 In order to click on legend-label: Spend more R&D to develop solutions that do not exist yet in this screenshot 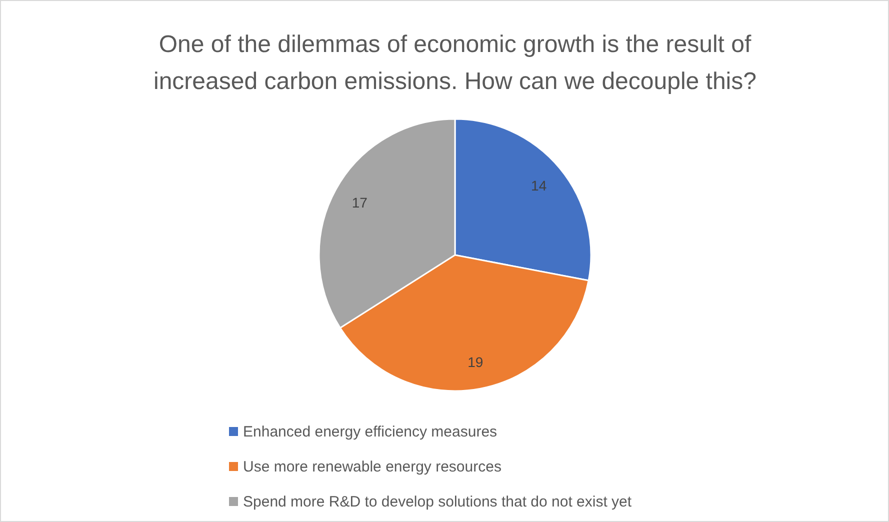, I will do `click(437, 502)`.